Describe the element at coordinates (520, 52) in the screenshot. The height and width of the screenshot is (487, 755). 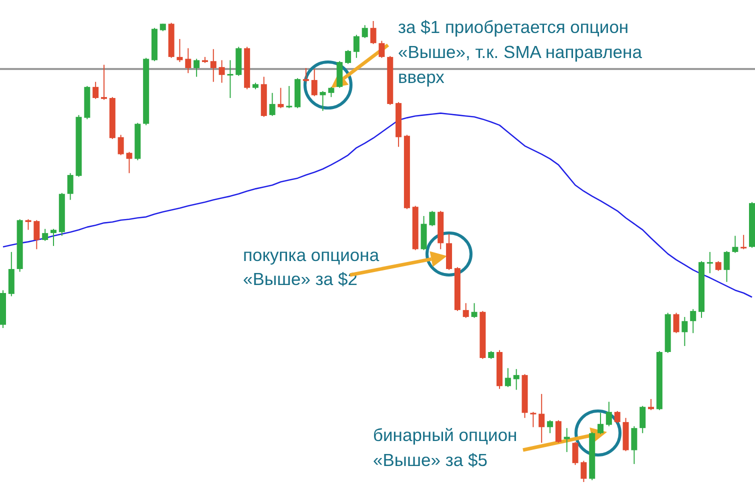
I see `annotation: за $1 приобретается опцион «Выше», т.к. SMA направлена вверх` at that location.